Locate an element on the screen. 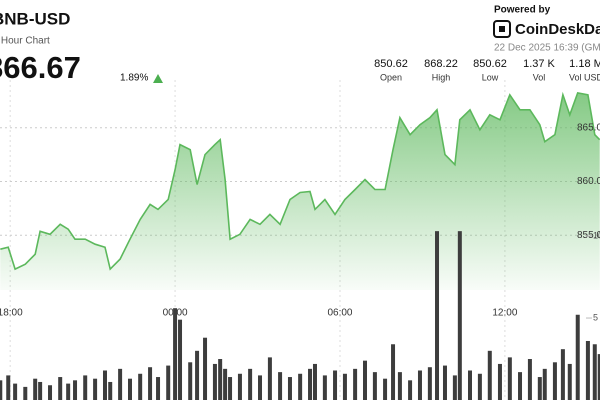 The width and height of the screenshot is (600, 400). stat-value: 868.22 is located at coordinates (441, 64).